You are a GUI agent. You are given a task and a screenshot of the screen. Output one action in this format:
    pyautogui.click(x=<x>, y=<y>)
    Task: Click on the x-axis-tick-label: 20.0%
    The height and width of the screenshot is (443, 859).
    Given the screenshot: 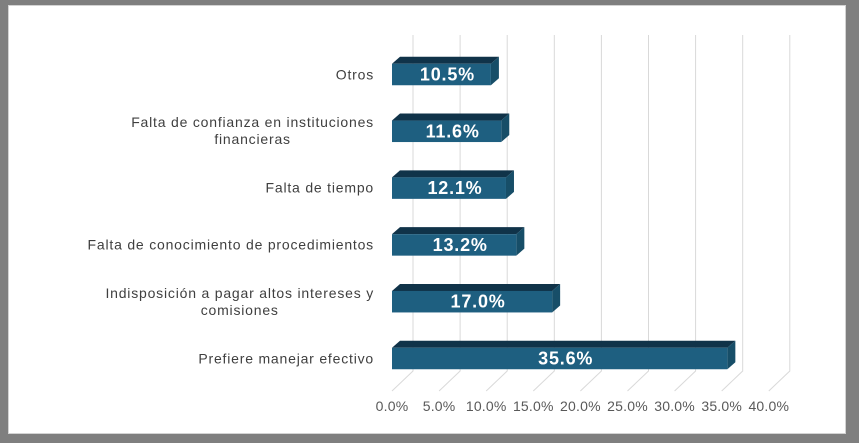 What is the action you would take?
    pyautogui.click(x=580, y=406)
    